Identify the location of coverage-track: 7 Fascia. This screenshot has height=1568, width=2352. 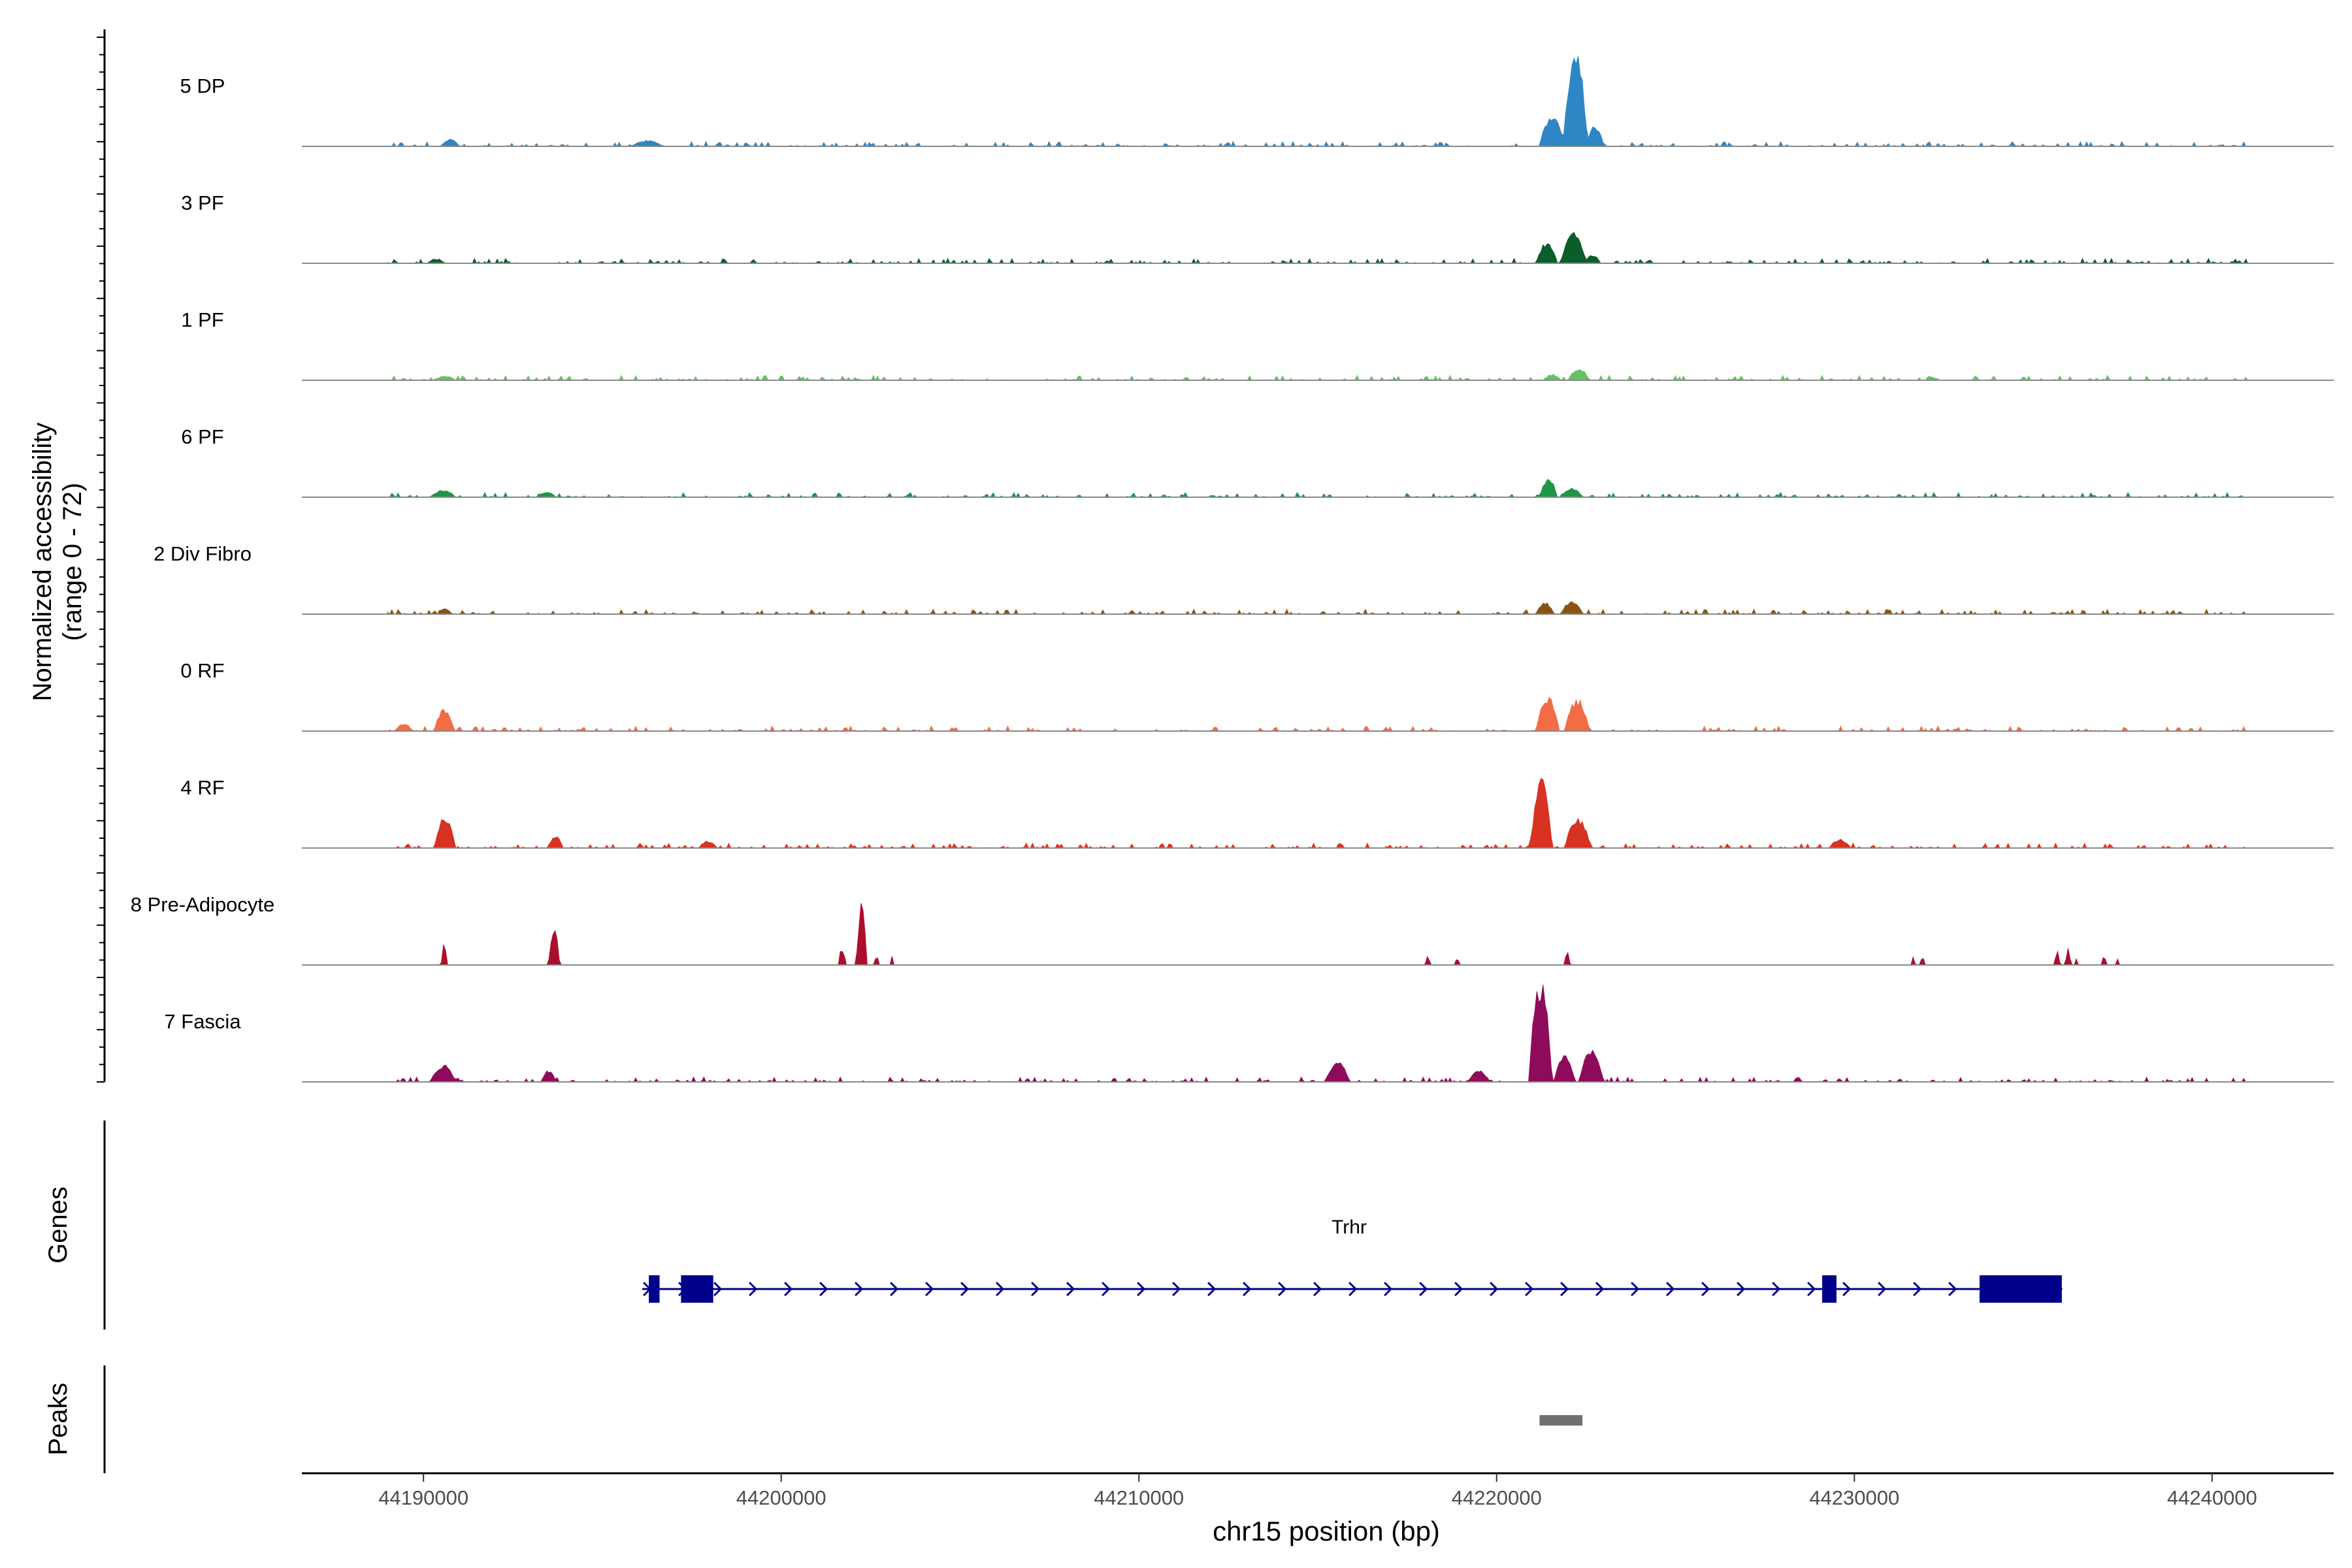
(1249, 1034).